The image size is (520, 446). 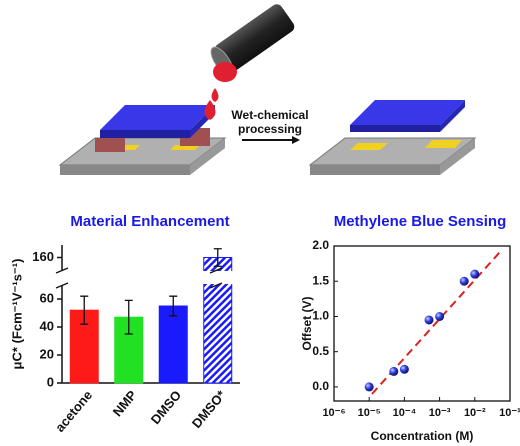 I want to click on x-tick-label: 10⁻⁴, so click(x=404, y=413).